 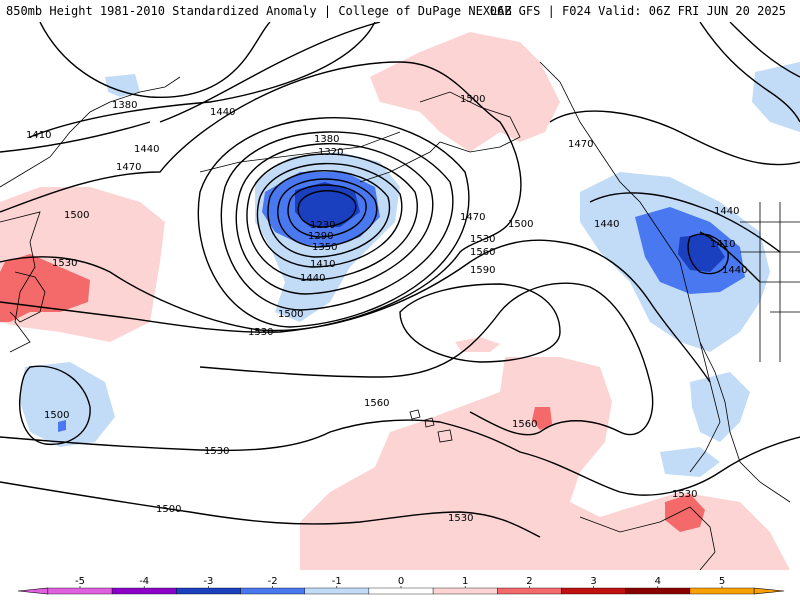 What do you see at coordinates (769, 591) in the screenshot?
I see `colorbar-arrow-right` at bounding box center [769, 591].